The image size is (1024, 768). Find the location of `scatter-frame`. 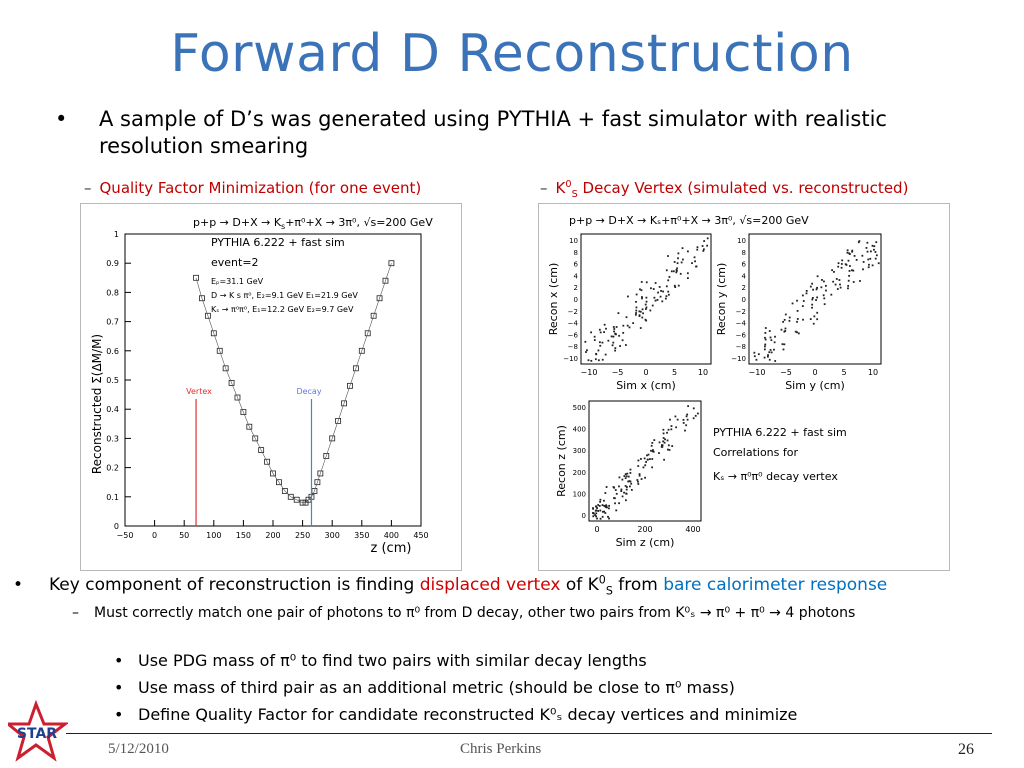

scatter-frame is located at coordinates (645, 461).